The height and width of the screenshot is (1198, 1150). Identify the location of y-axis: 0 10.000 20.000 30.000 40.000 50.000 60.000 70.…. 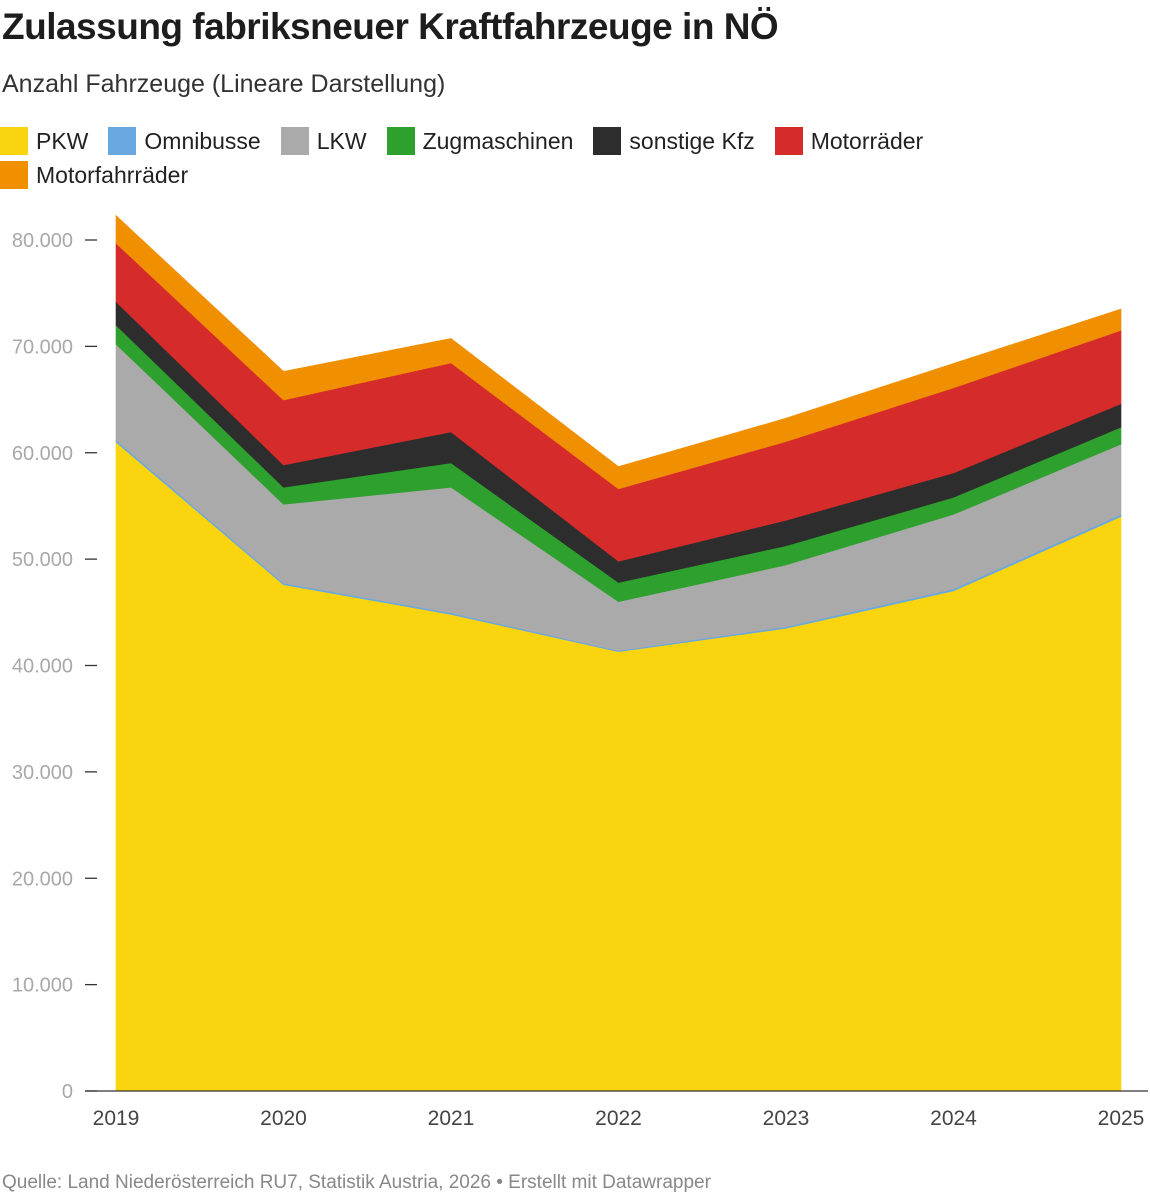
(54, 666).